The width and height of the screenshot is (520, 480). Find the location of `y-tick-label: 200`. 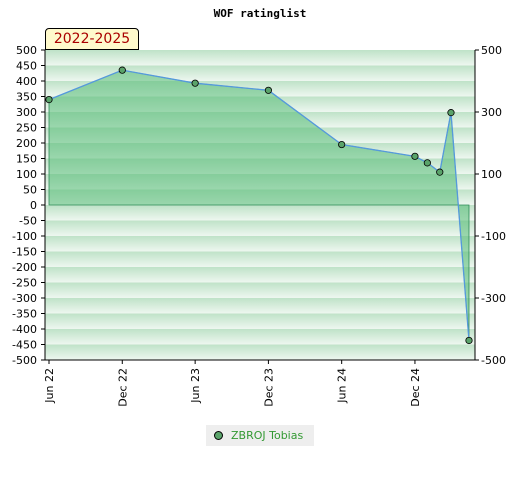

y-tick-label: 200 is located at coordinates (26, 143).